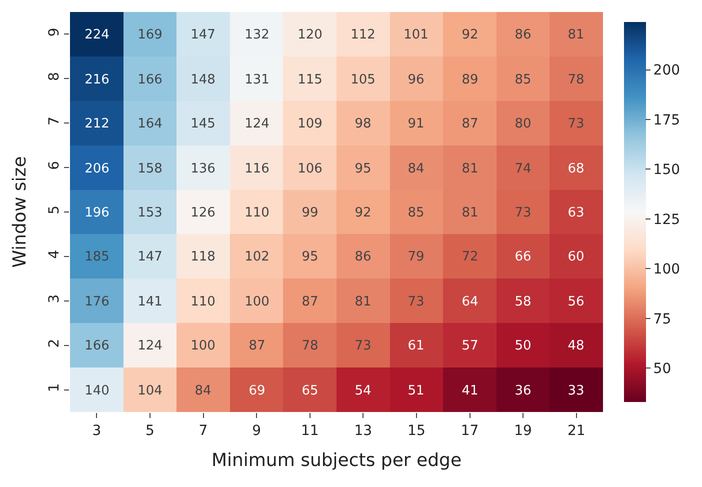 The width and height of the screenshot is (702, 487). What do you see at coordinates (363, 80) in the screenshot?
I see `data-label: 105` at bounding box center [363, 80].